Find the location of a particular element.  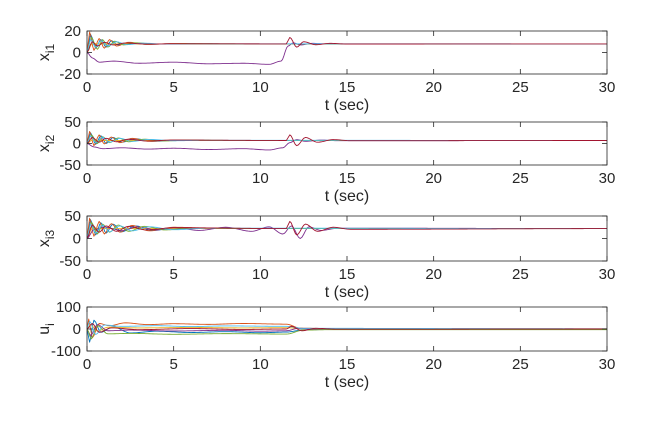

y-axis-label: xi2 is located at coordinates (46, 144).